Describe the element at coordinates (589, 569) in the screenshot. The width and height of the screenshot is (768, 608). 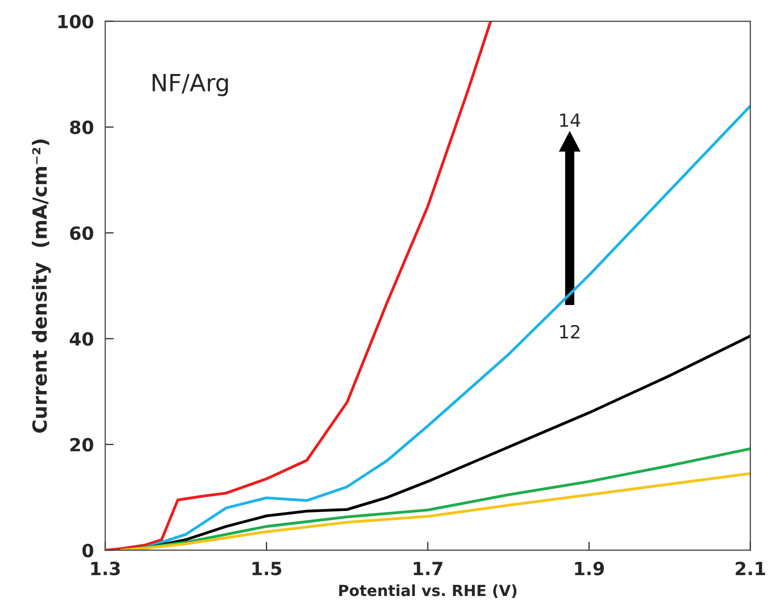
I see `x-tick-label: 1.9` at that location.